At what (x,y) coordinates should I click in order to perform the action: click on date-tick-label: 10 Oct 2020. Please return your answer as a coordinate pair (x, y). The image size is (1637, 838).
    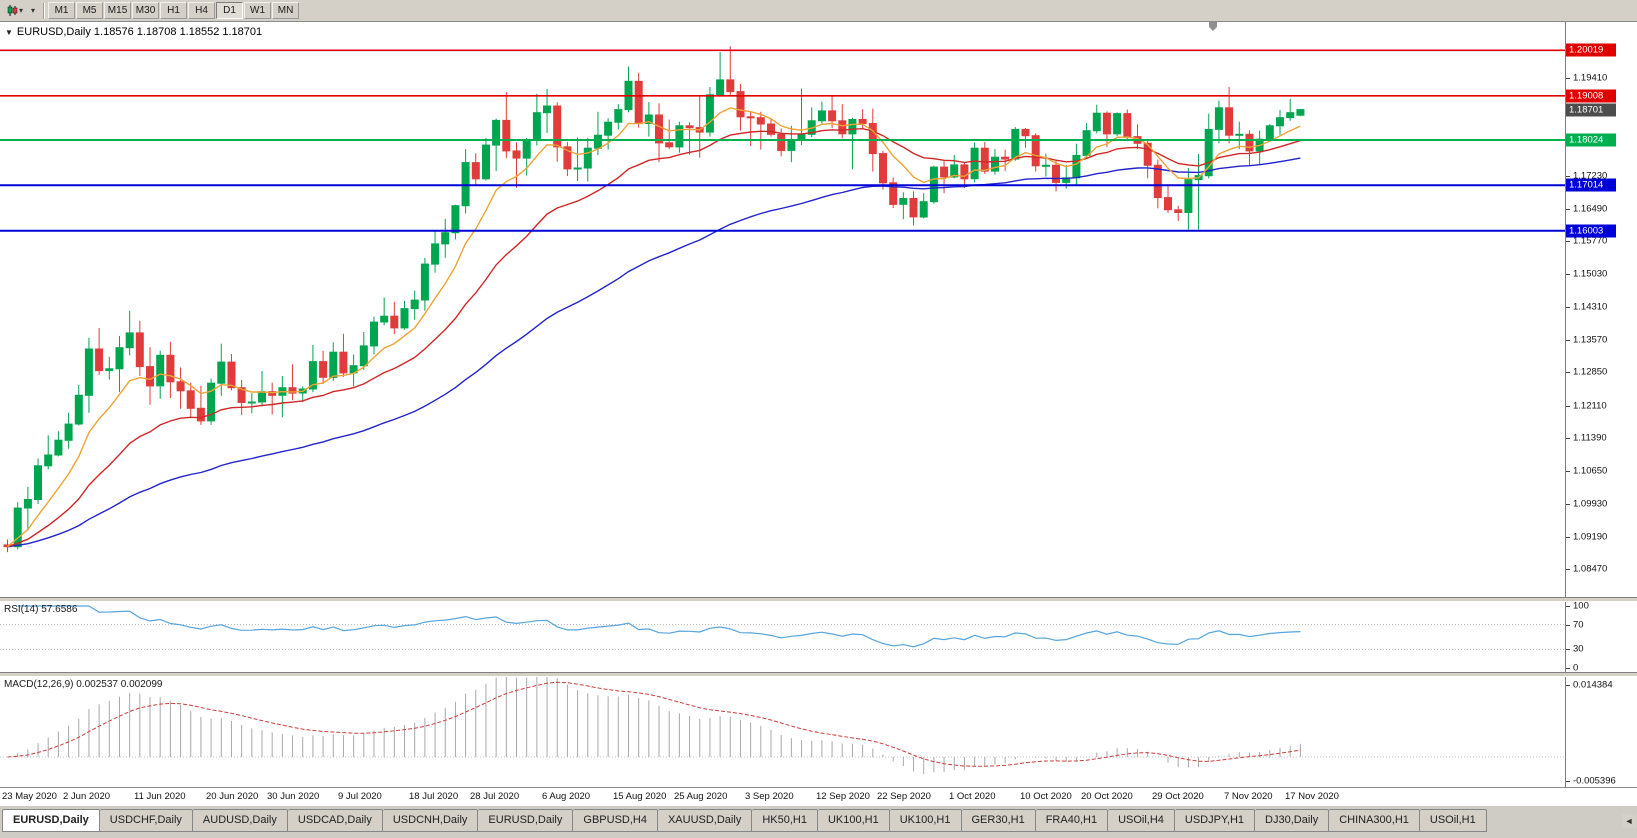
    Looking at the image, I should click on (1046, 796).